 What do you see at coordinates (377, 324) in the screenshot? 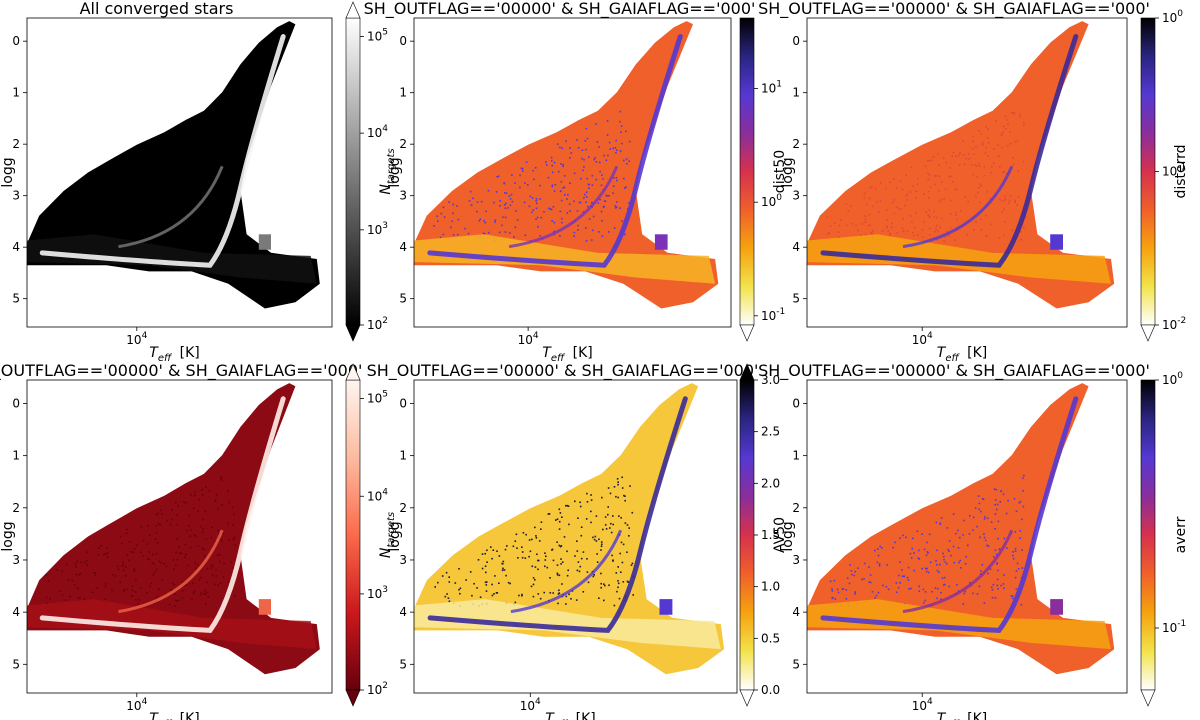
I see `colorbar-tick-label: 10²` at bounding box center [377, 324].